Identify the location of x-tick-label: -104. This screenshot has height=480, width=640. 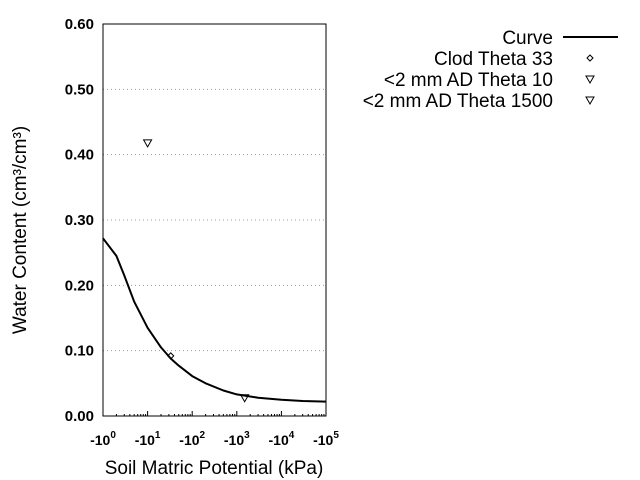
(282, 439).